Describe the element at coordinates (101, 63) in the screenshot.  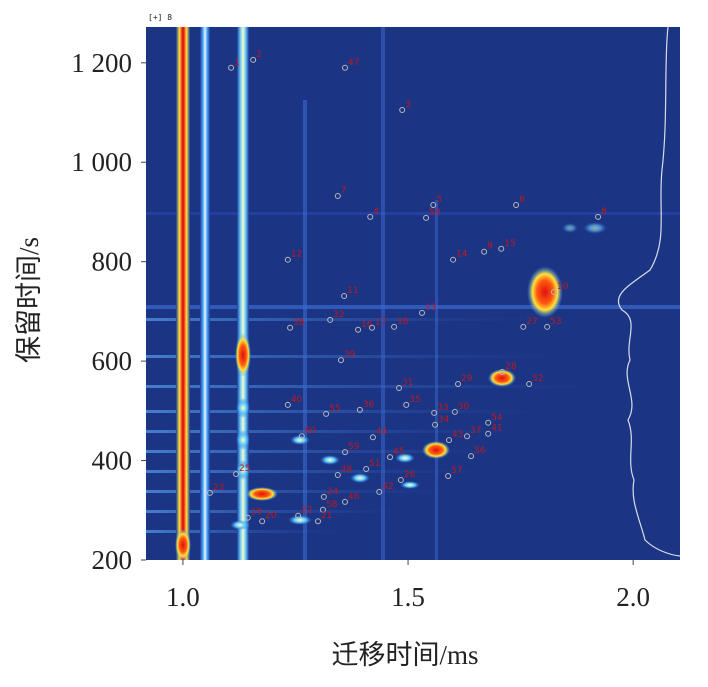
I see `y-tick-label: 1 200` at that location.